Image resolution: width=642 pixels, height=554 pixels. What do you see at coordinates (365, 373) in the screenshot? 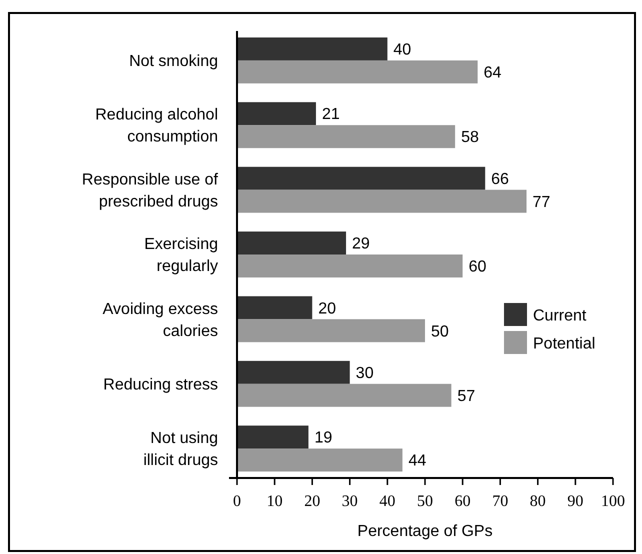
I see `data-label: 30` at bounding box center [365, 373].